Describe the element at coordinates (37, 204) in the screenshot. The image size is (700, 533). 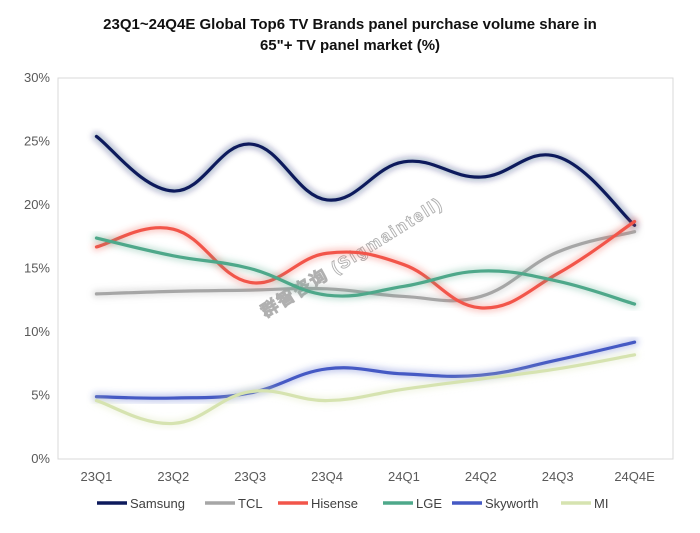
I see `y-tick-label: 20%` at that location.